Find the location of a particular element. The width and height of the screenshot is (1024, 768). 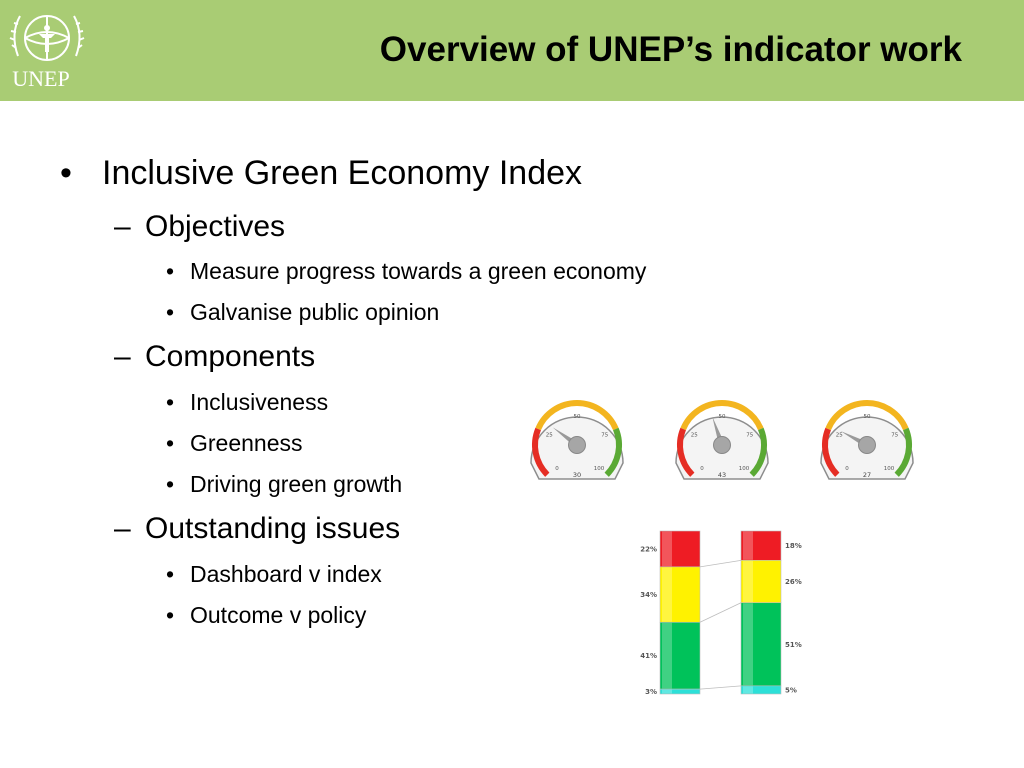

gauge-value-label: 27 is located at coordinates (867, 475).